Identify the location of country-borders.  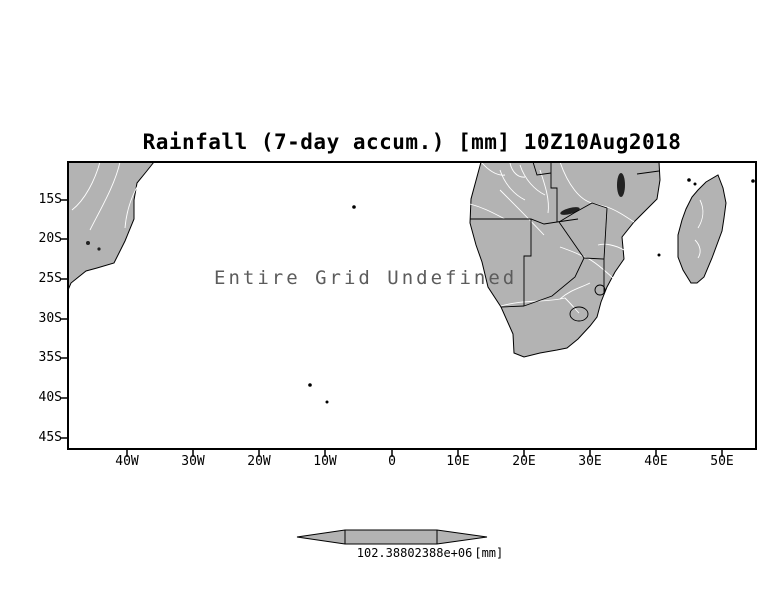
(565, 242).